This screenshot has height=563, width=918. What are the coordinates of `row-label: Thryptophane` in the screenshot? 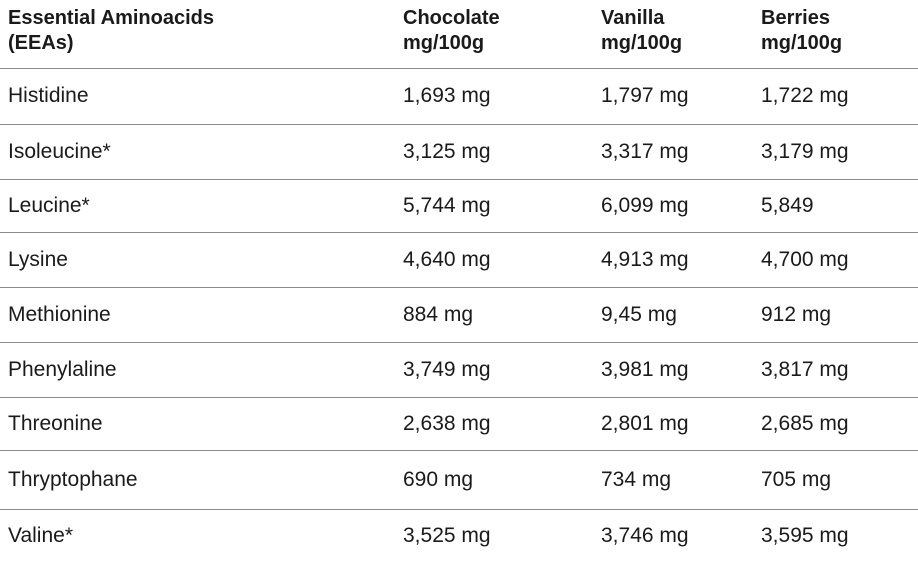 It's located at (73, 479).